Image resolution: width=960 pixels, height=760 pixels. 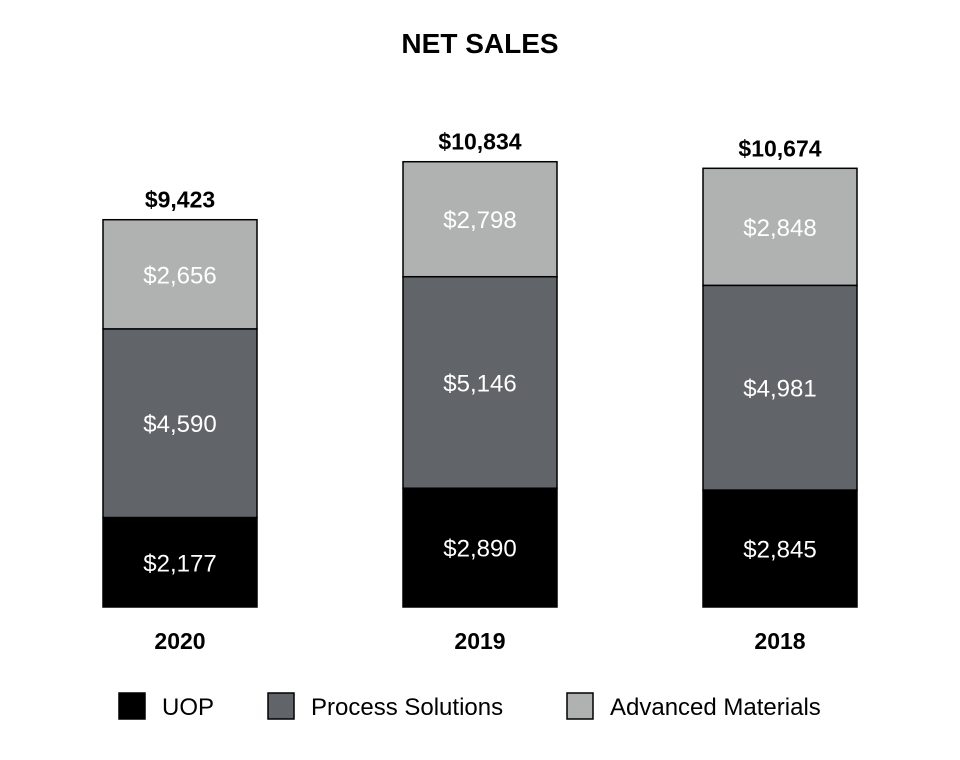 I want to click on bar-uop-2020, so click(x=180, y=562).